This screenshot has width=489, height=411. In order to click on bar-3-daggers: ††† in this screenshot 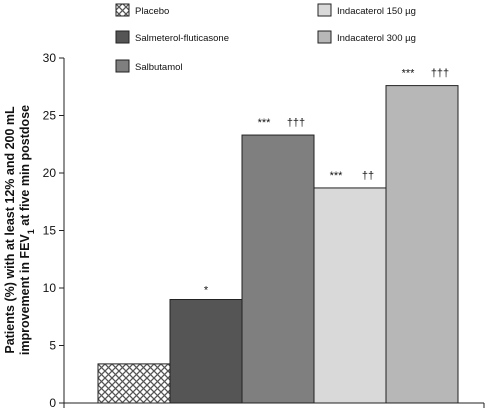, I will do `click(296, 123)`.